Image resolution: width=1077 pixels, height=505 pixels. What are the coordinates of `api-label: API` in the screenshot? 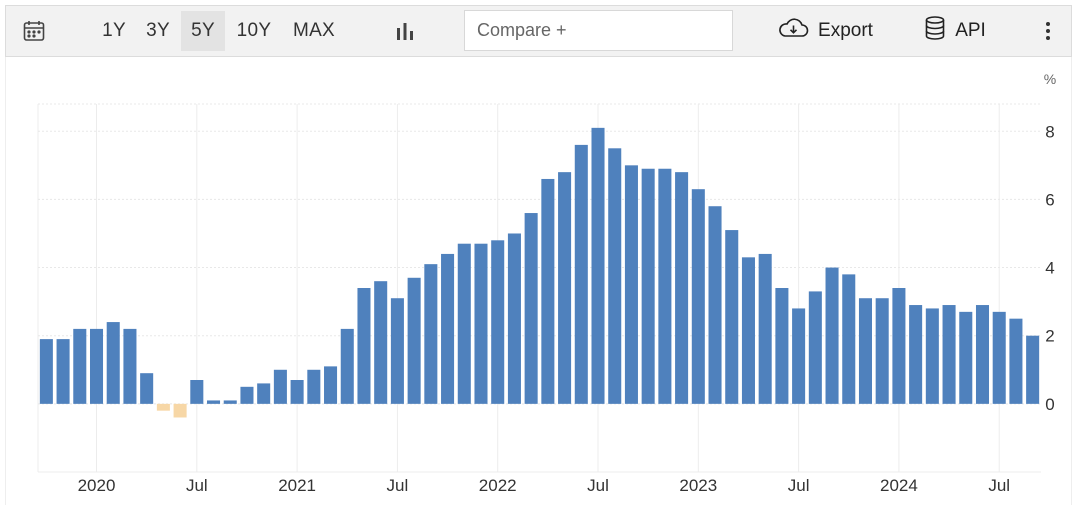 It's located at (970, 30).